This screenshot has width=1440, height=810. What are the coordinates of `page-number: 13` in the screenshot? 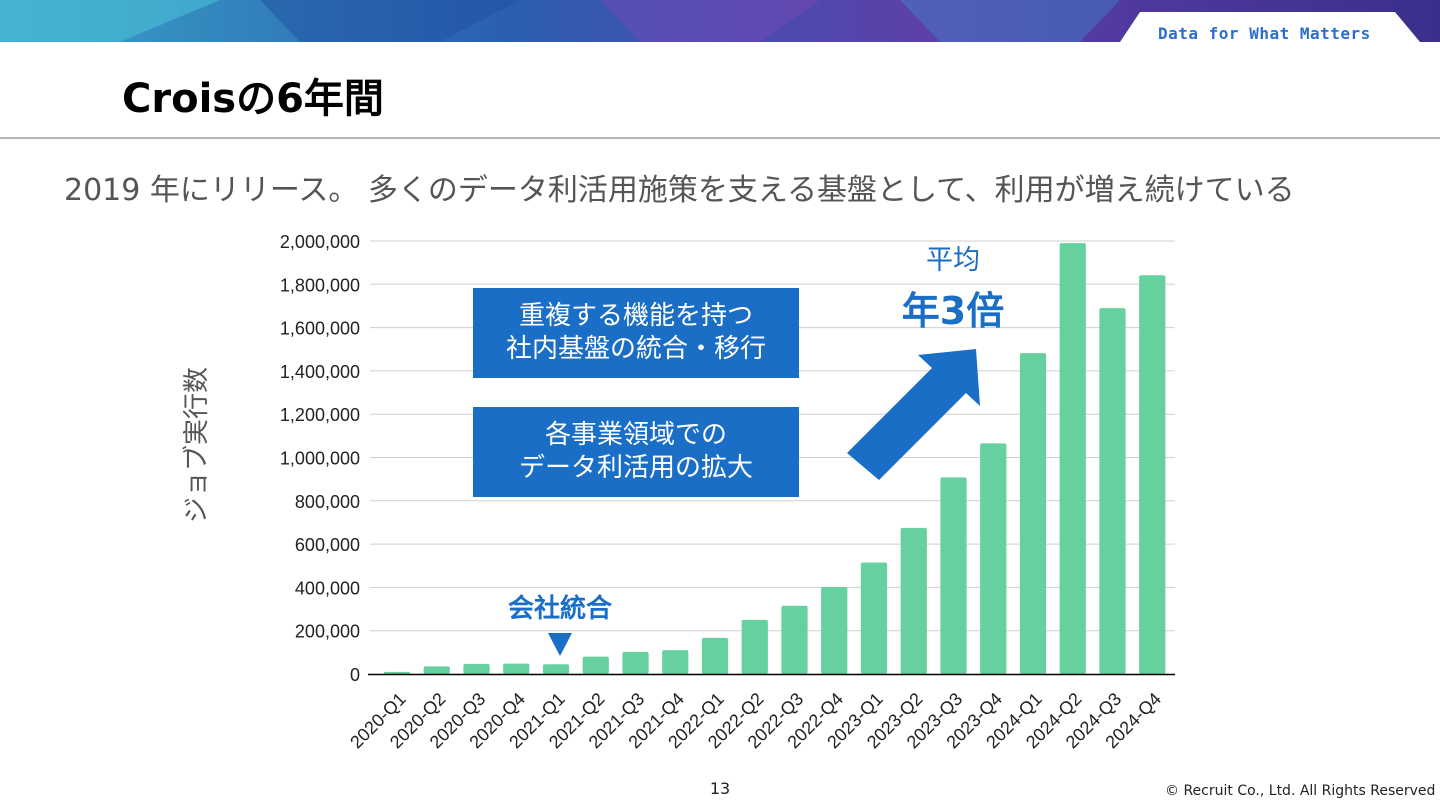 It's located at (720, 788).